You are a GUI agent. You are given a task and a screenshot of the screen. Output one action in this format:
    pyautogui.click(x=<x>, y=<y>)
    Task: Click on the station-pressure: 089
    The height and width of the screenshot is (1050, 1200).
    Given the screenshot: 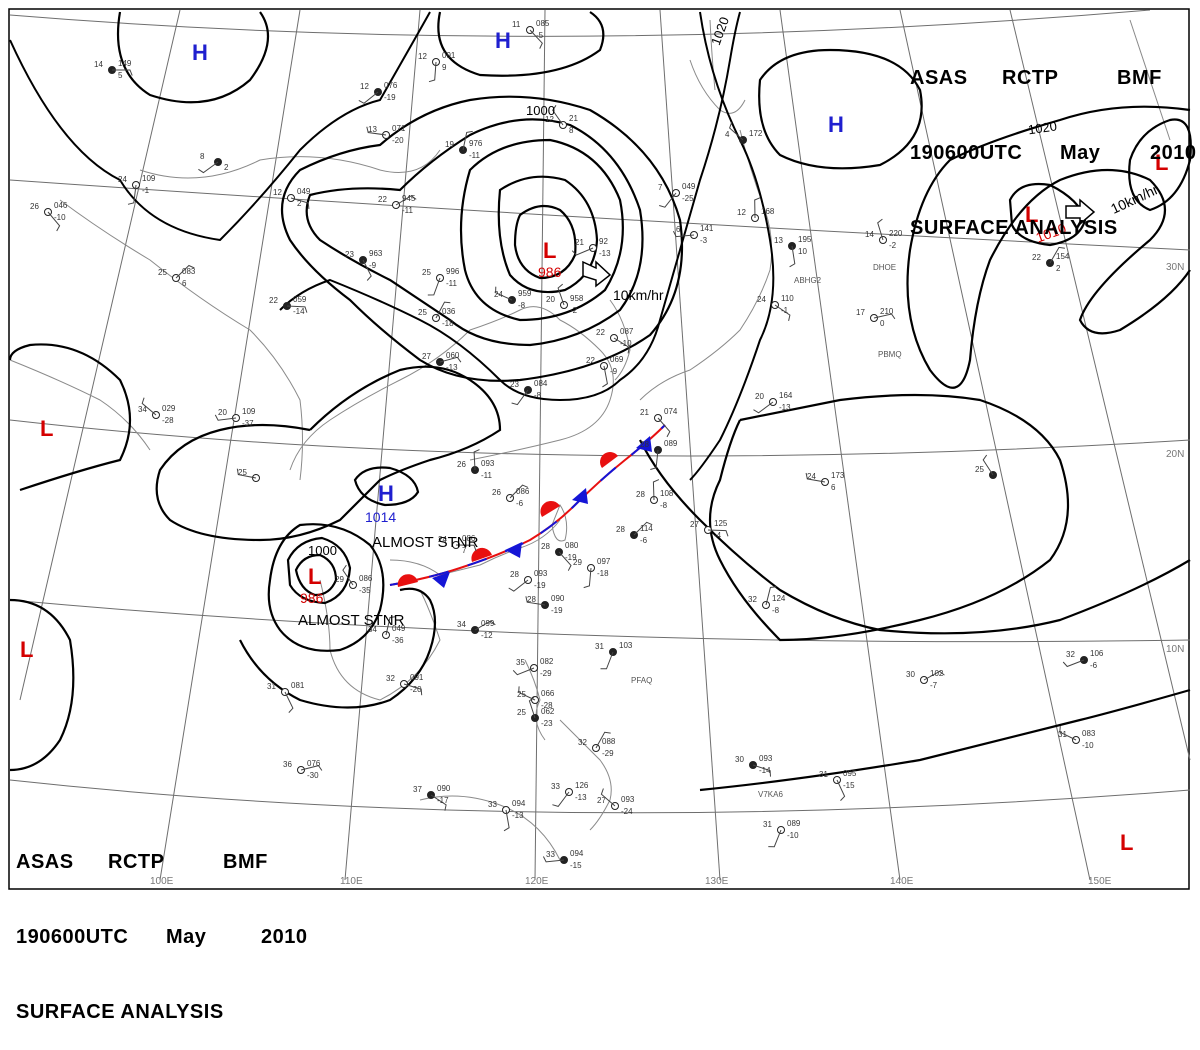 What is the action you would take?
    pyautogui.click(x=671, y=443)
    